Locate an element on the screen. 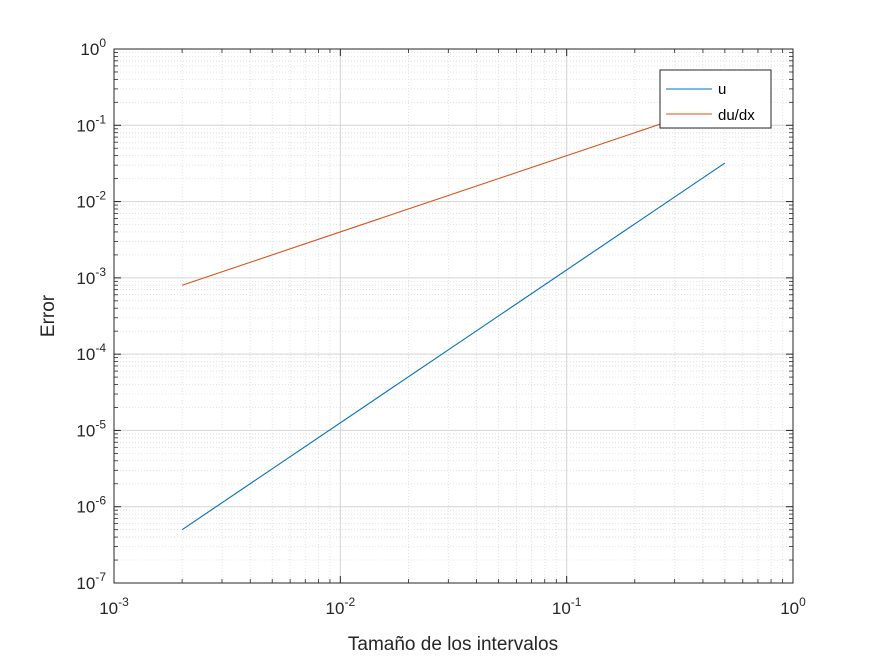  legend-label-u: u is located at coordinates (722, 89).